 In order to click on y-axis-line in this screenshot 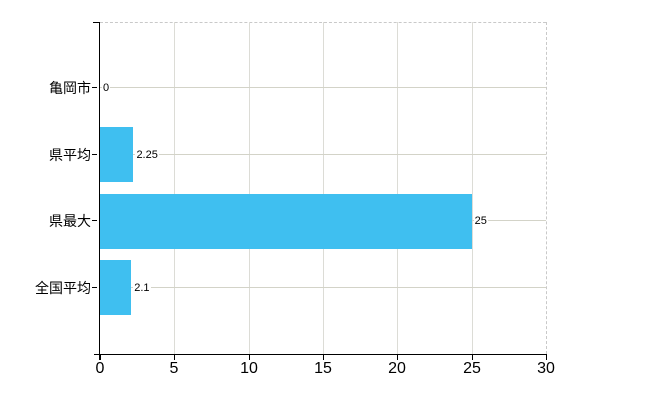, I will do `click(99, 191)`.